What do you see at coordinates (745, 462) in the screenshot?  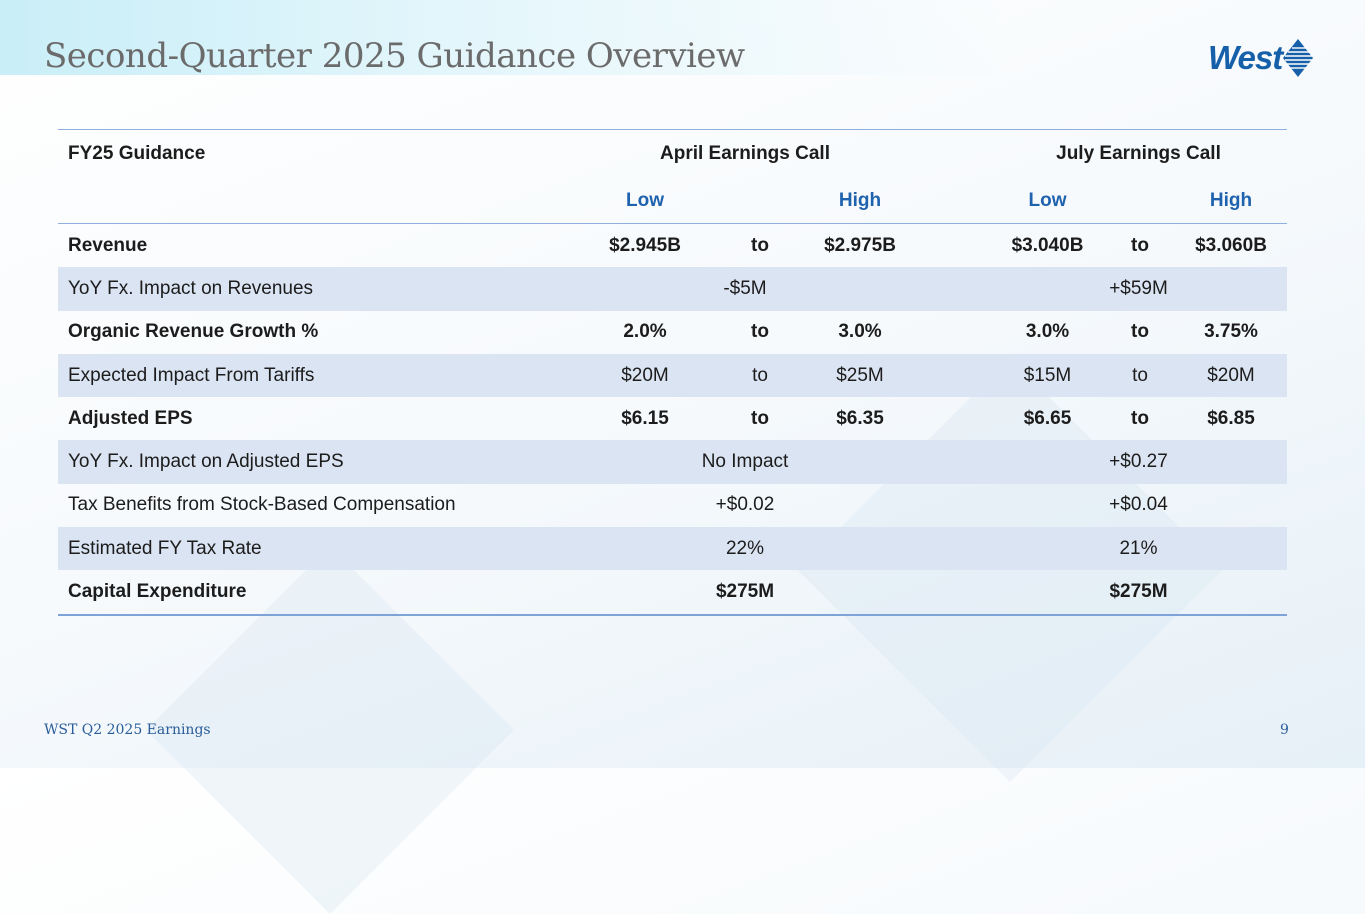 I see `april-value: No Impact` at bounding box center [745, 462].